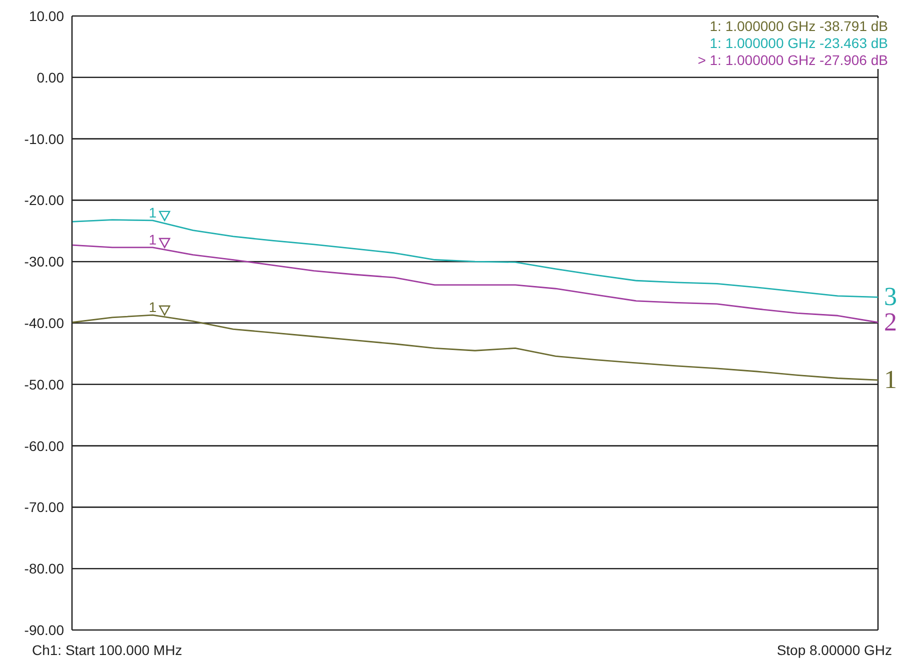 The width and height of the screenshot is (906, 664). Describe the element at coordinates (44, 630) in the screenshot. I see `y-tick-label: -90.00` at that location.